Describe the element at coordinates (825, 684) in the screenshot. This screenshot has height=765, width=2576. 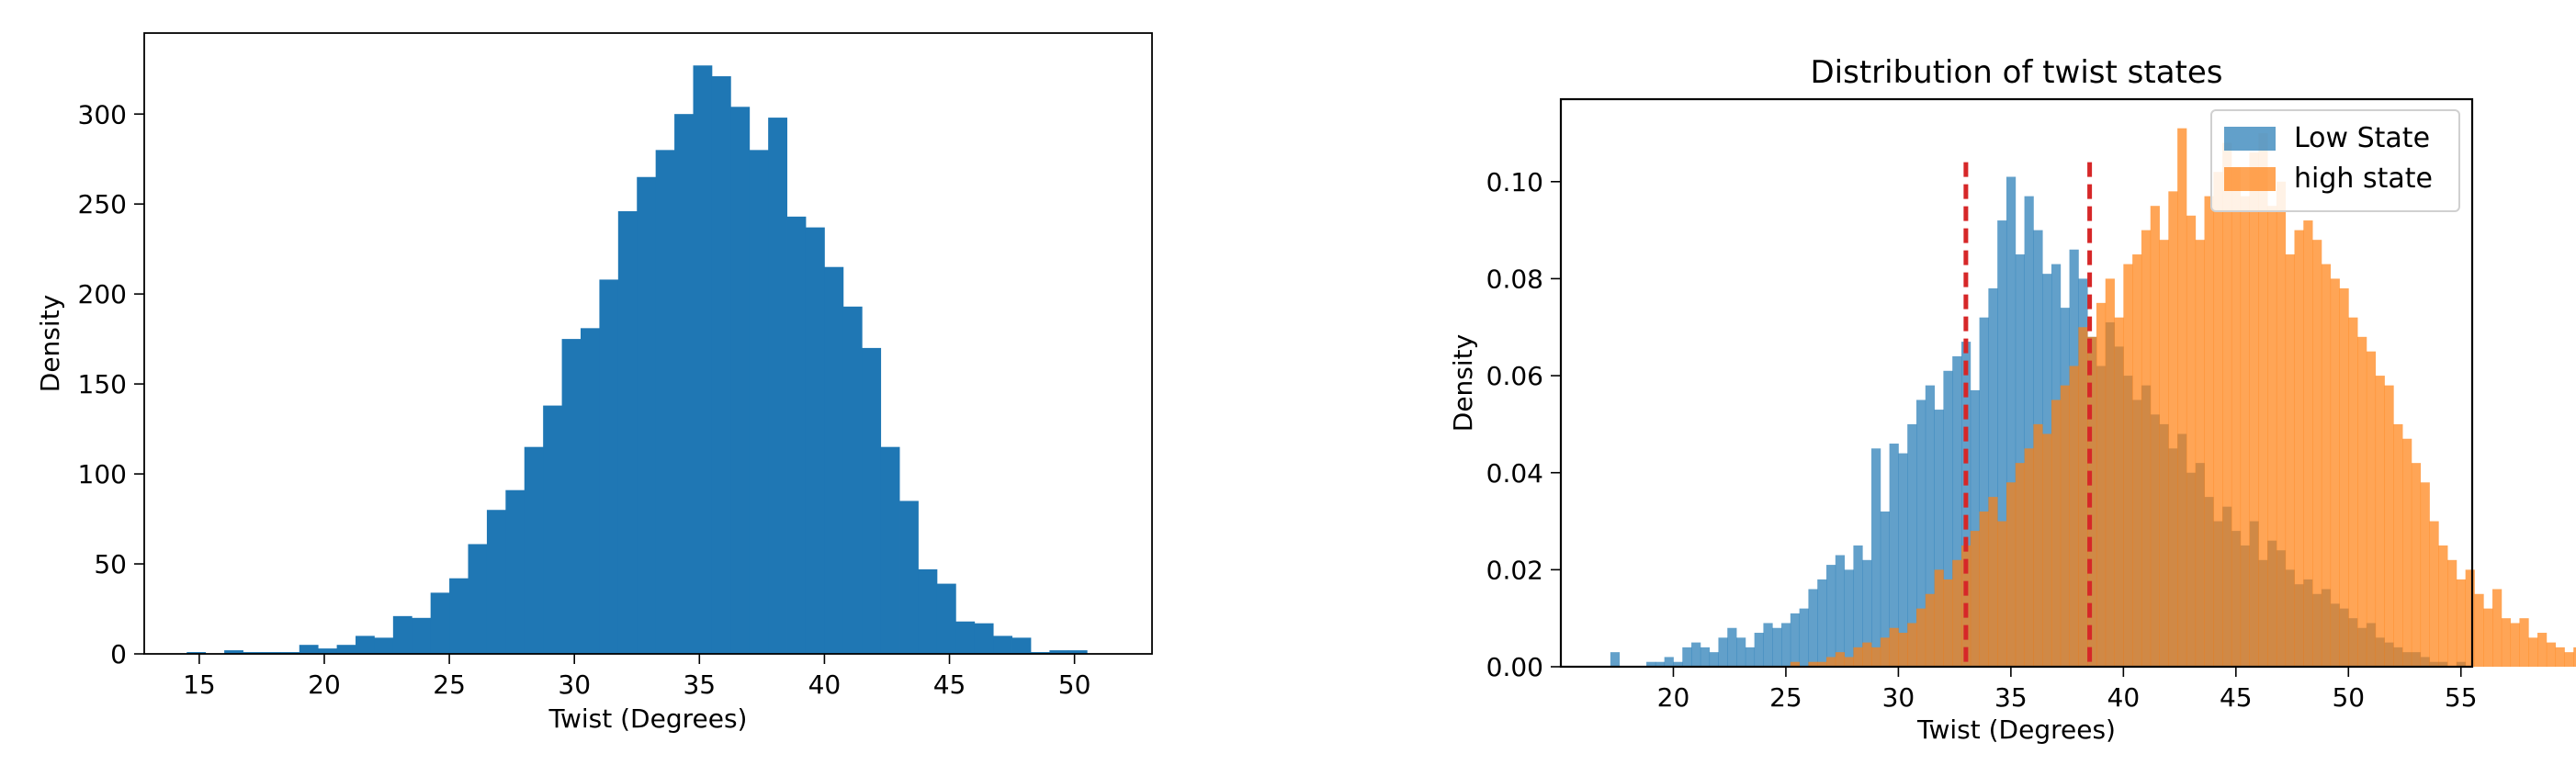
I see `x-tick-label: 40` at that location.